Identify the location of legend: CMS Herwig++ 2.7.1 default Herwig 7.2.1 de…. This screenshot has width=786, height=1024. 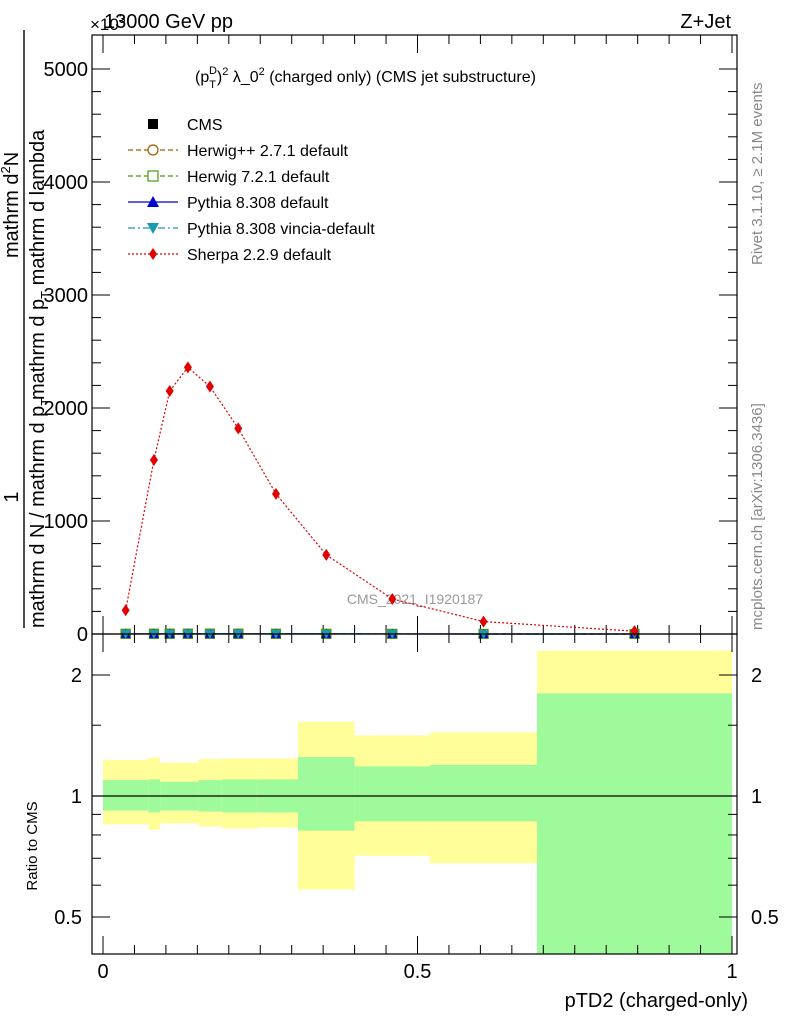
(251, 190).